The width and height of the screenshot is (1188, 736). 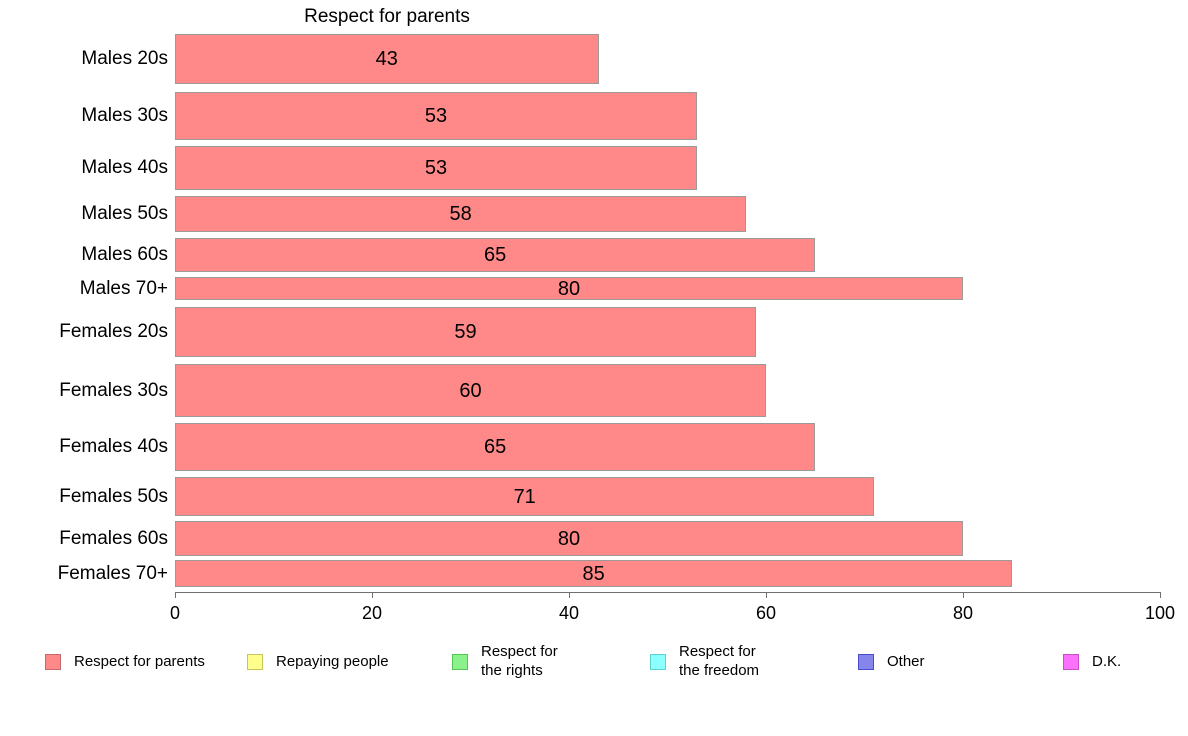 What do you see at coordinates (113, 390) in the screenshot?
I see `category-label: Females 30s` at bounding box center [113, 390].